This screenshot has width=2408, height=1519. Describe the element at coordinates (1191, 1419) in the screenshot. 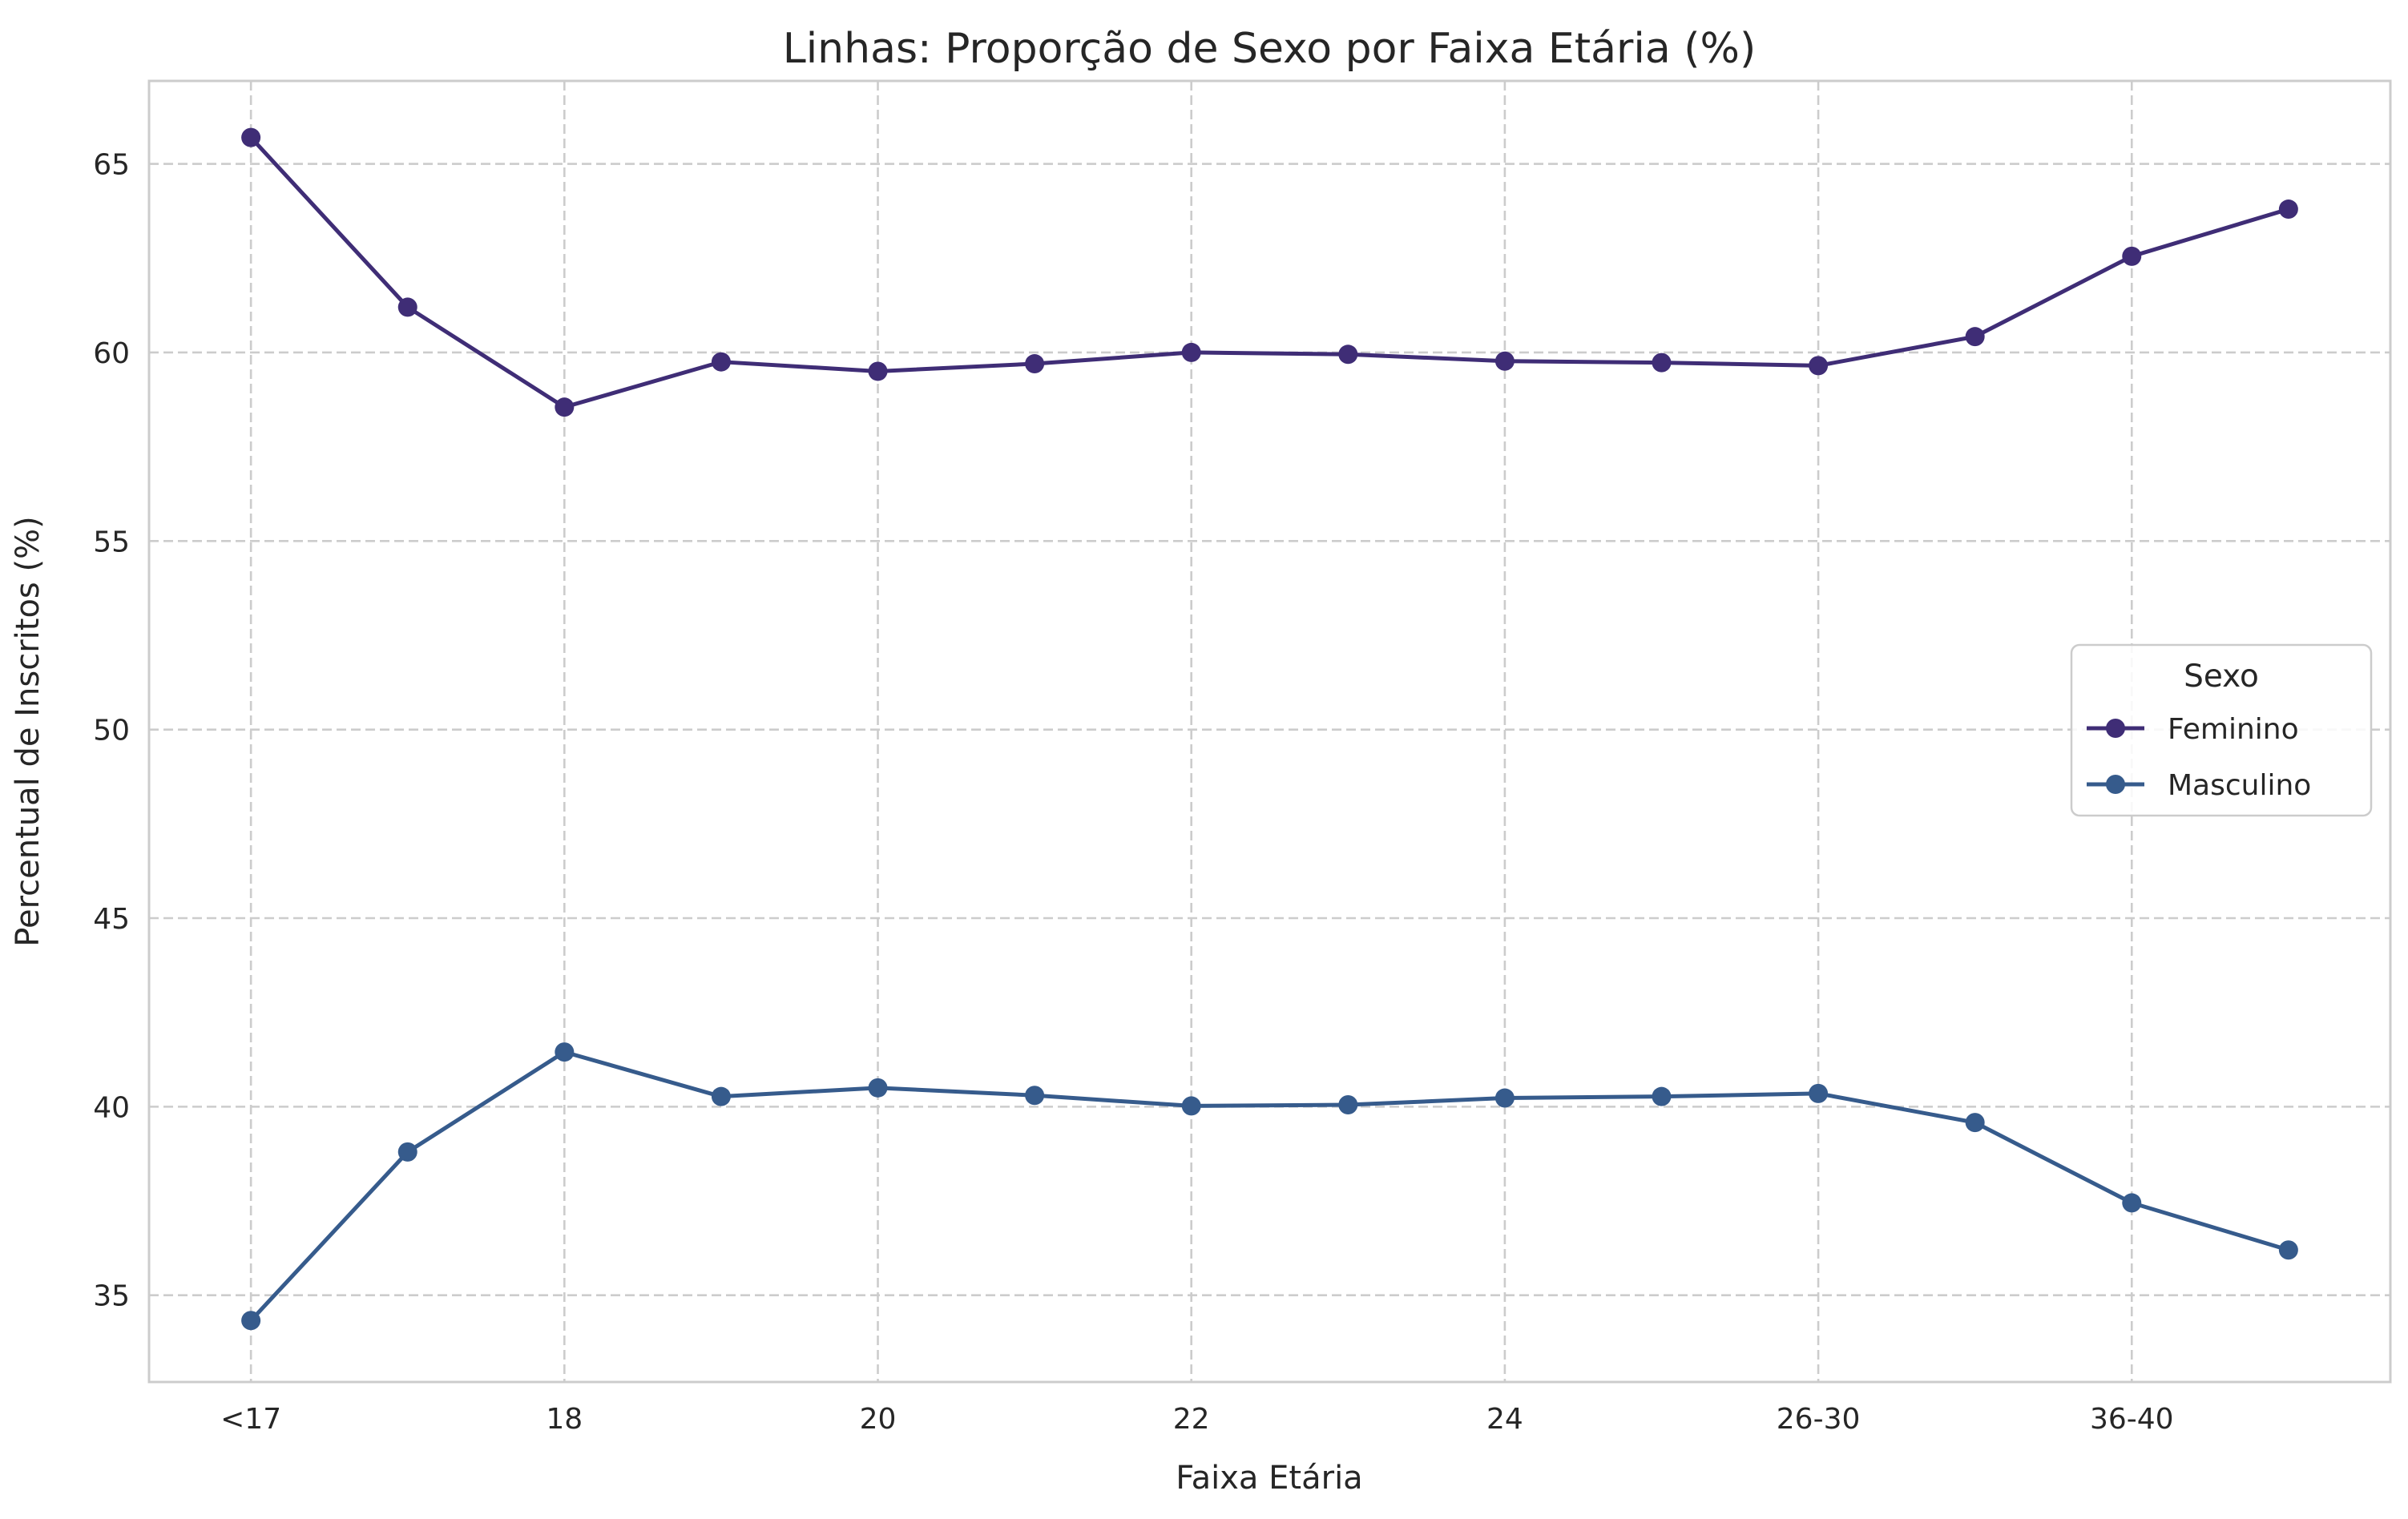

I see `x-tick-label: 22` at that location.